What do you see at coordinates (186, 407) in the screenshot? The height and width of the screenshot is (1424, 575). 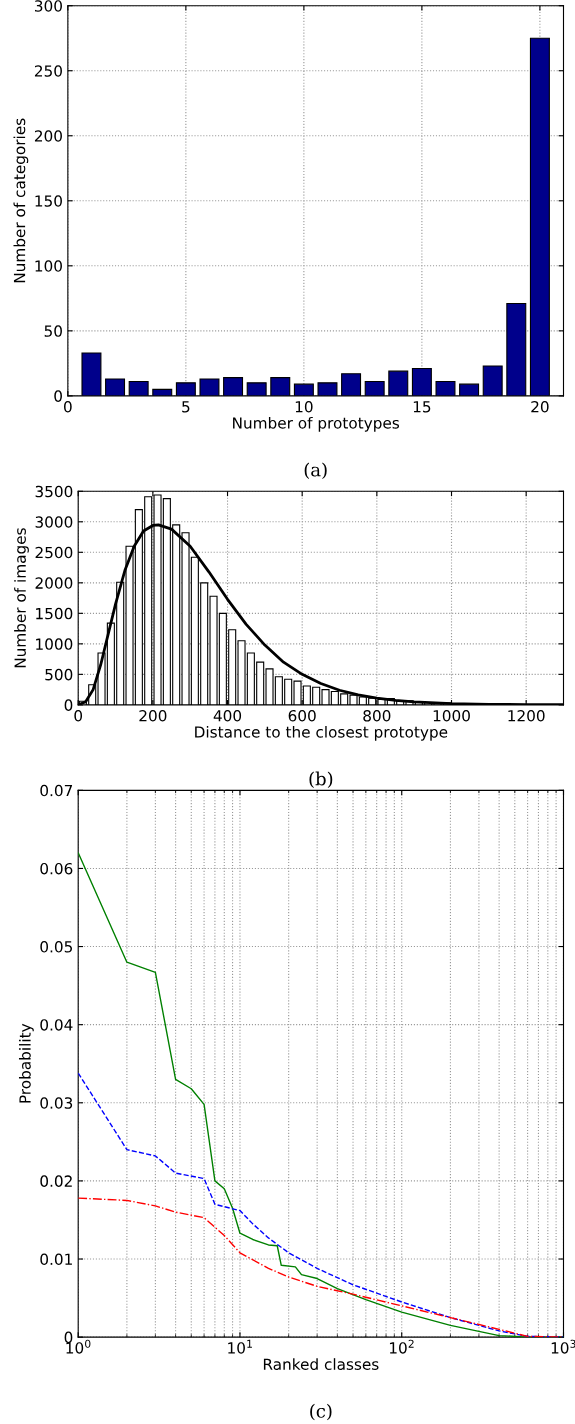 I see `x-tick-label: 5` at bounding box center [186, 407].